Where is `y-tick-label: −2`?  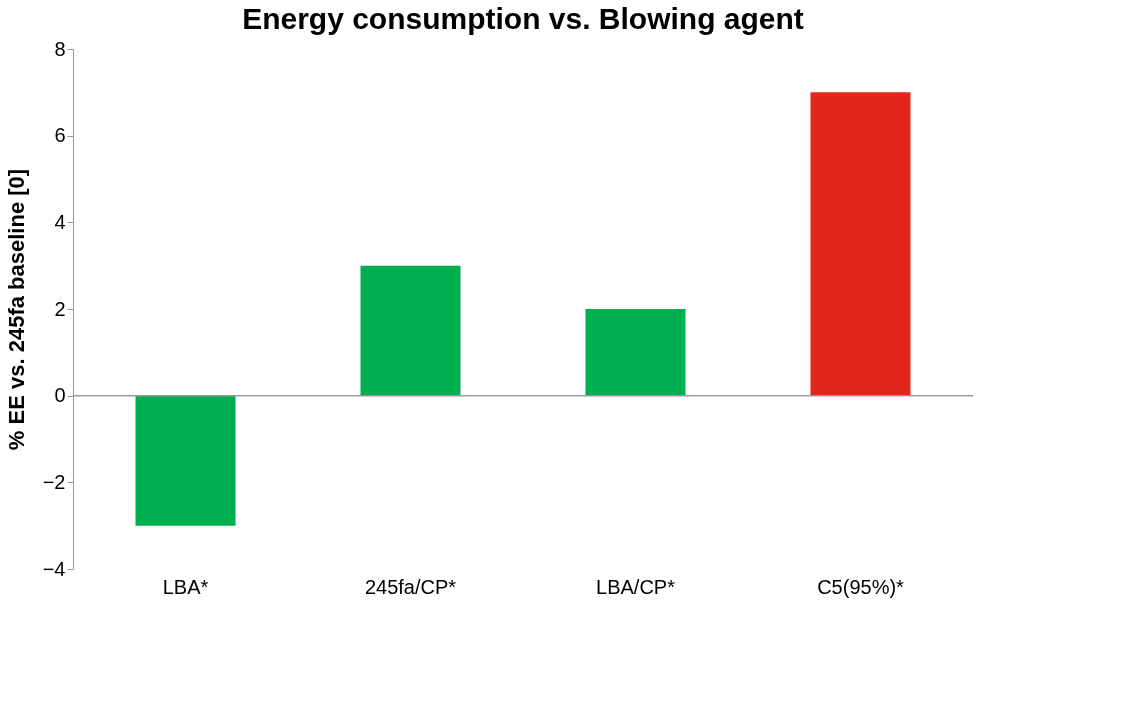 y-tick-label: −2 is located at coordinates (54, 481).